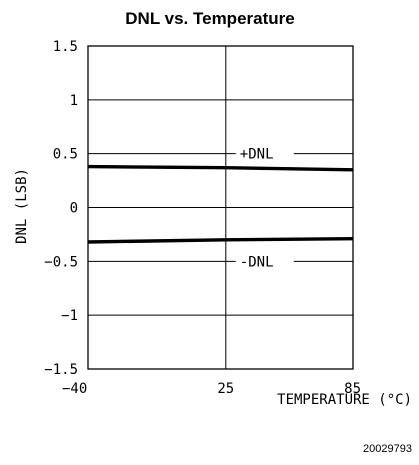 This screenshot has height=465, width=419. Describe the element at coordinates (65, 47) in the screenshot. I see `y-tick-label: 1.5` at that location.